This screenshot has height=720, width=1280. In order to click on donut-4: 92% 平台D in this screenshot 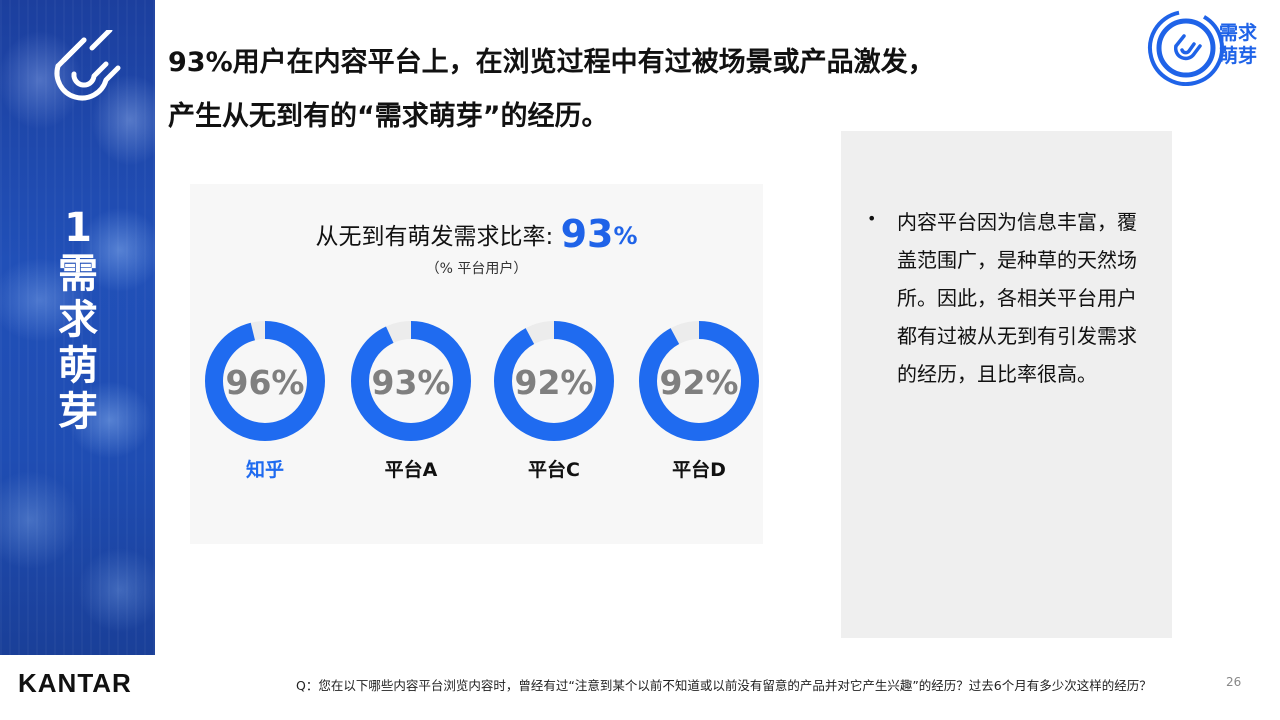, I will do `click(699, 401)`.